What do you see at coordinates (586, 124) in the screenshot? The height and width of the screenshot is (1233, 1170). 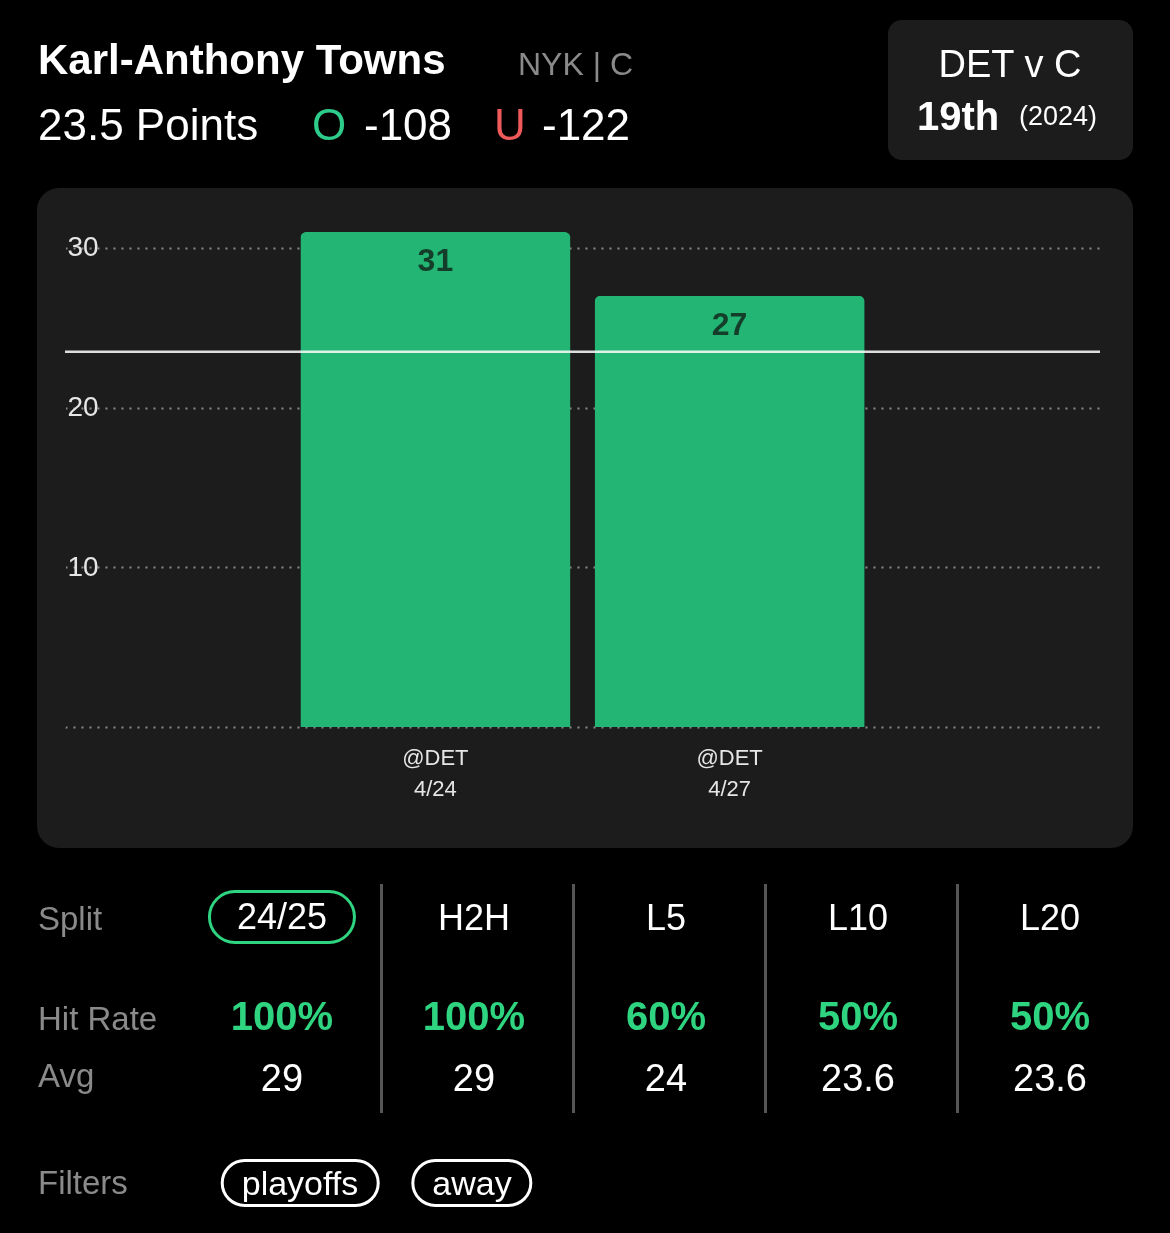 I see `text: -122` at bounding box center [586, 124].